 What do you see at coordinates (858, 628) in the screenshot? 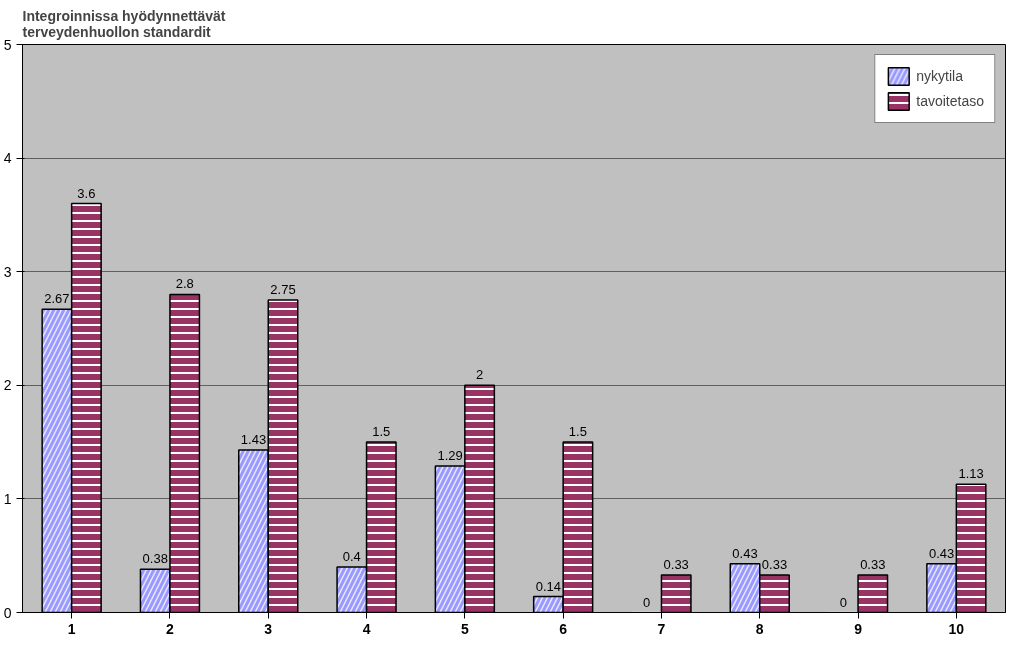
I see `x-tick-label: 9` at bounding box center [858, 628].